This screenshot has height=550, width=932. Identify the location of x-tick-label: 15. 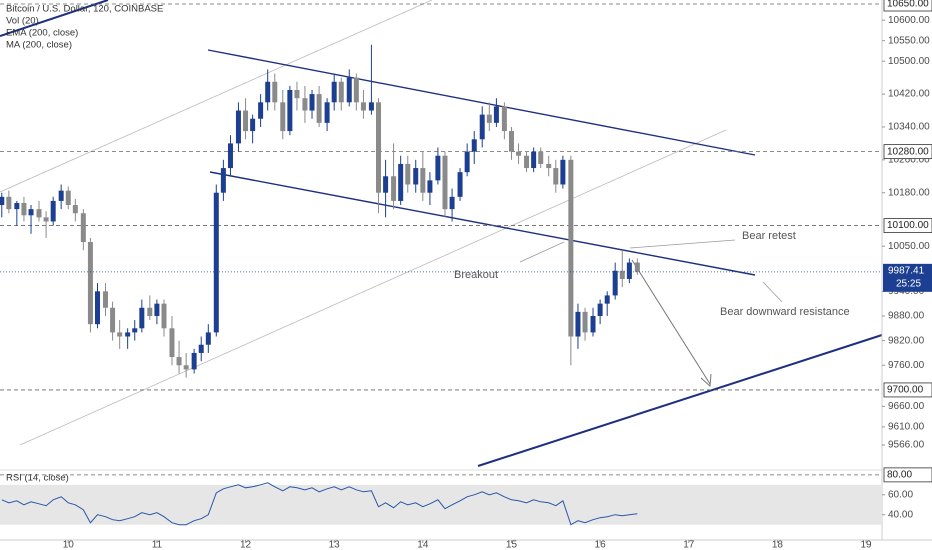
(512, 545).